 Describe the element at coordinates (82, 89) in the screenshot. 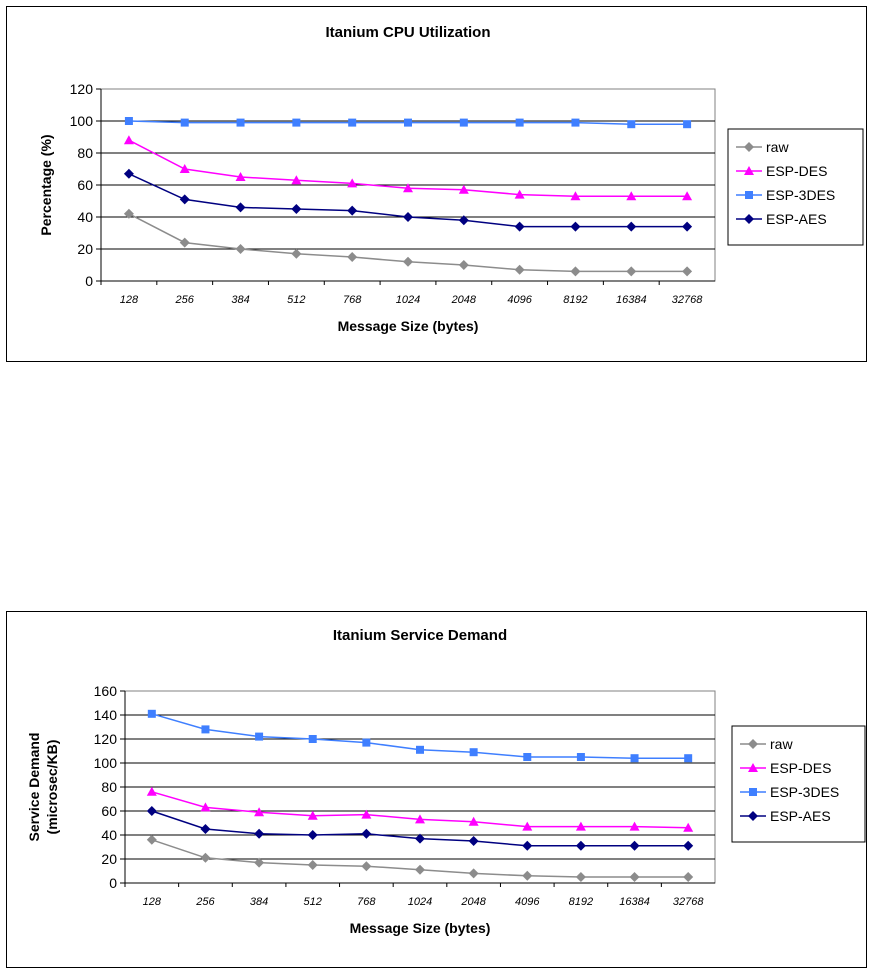

I see `y-tick-label: 120` at that location.